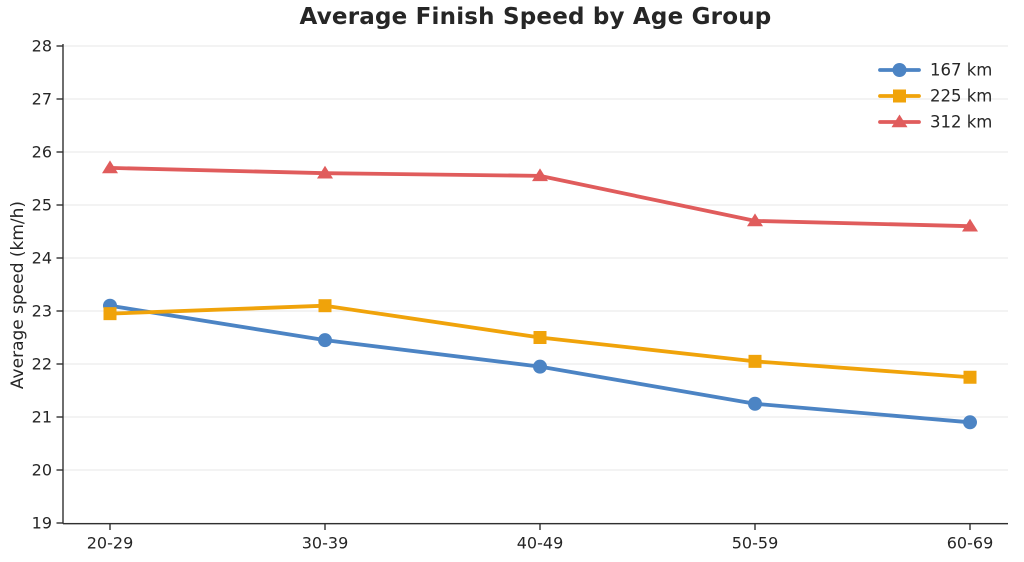  What do you see at coordinates (899, 121) in the screenshot?
I see `legend-swatch-marker-312-km` at bounding box center [899, 121].